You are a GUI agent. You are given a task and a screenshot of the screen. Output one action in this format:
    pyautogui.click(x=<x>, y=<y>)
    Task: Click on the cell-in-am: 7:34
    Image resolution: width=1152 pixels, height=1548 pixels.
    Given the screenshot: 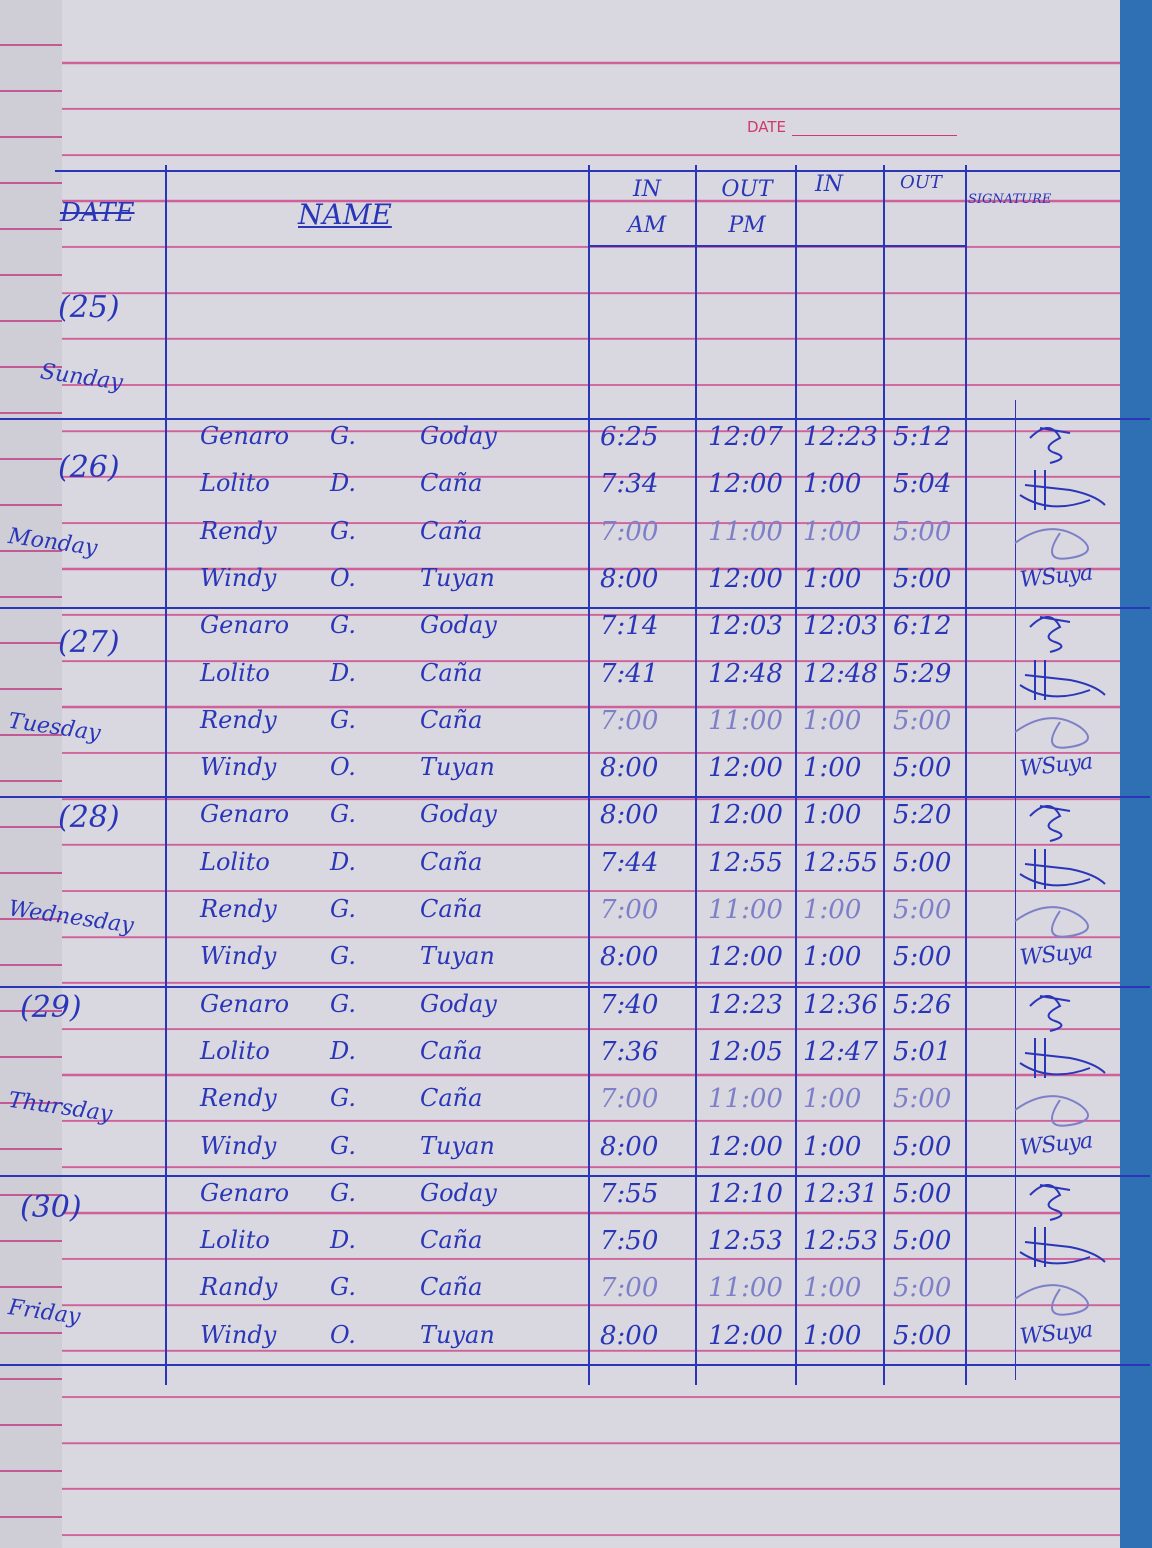 What is the action you would take?
    pyautogui.click(x=629, y=484)
    